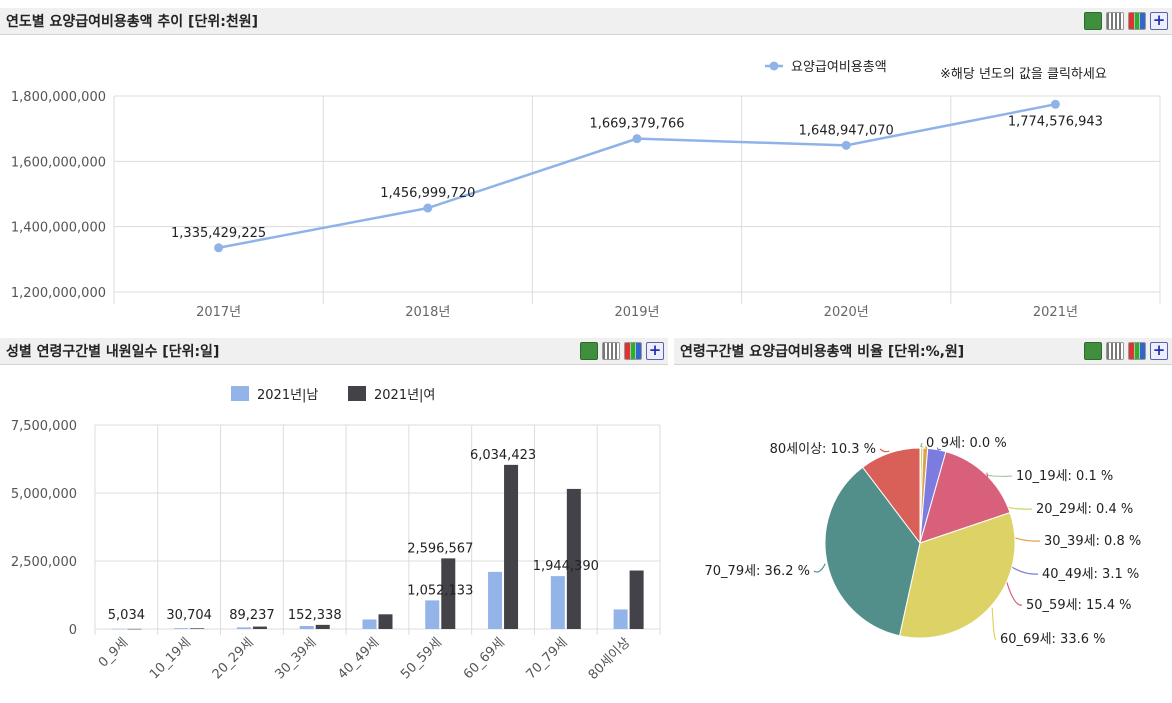  Describe the element at coordinates (334, 351) in the screenshot. I see `bar-panel-header: 성별 연령구간별 내원일수 [단위:일] +` at that location.